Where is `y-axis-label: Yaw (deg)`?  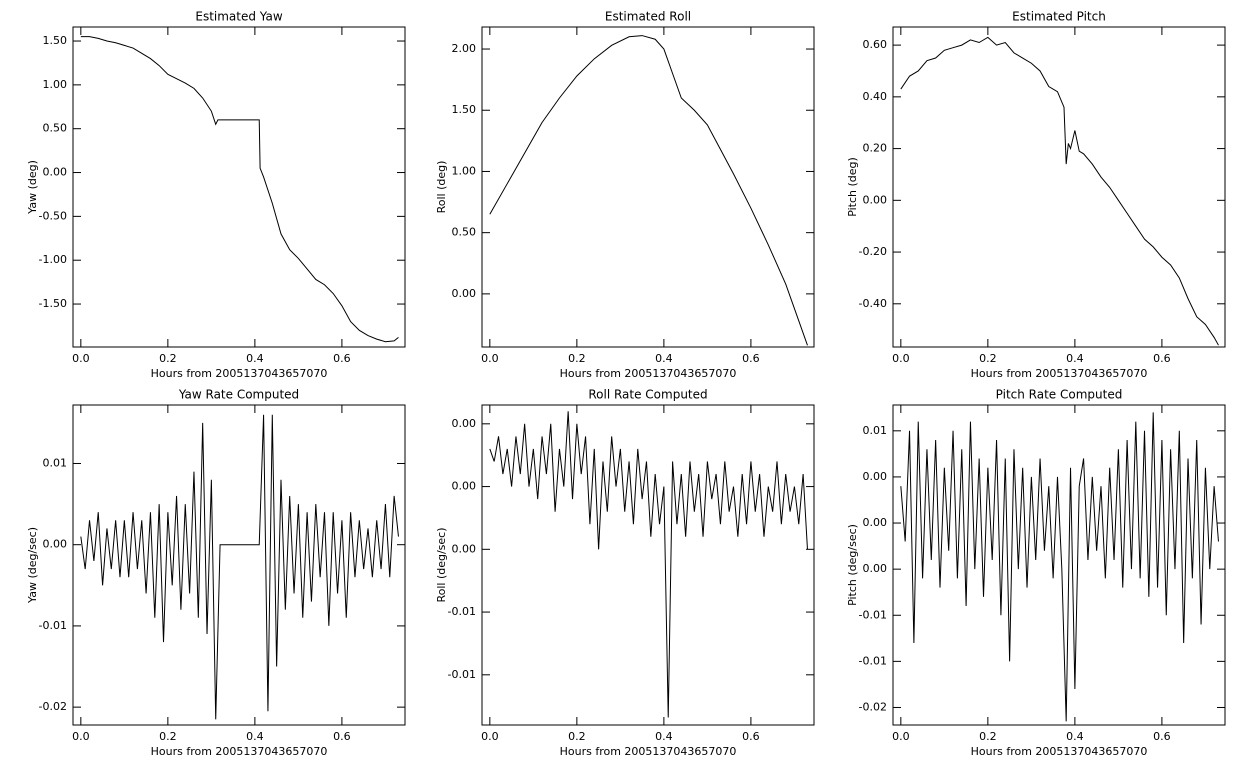
y-axis-label: Yaw (deg) is located at coordinates (32, 187).